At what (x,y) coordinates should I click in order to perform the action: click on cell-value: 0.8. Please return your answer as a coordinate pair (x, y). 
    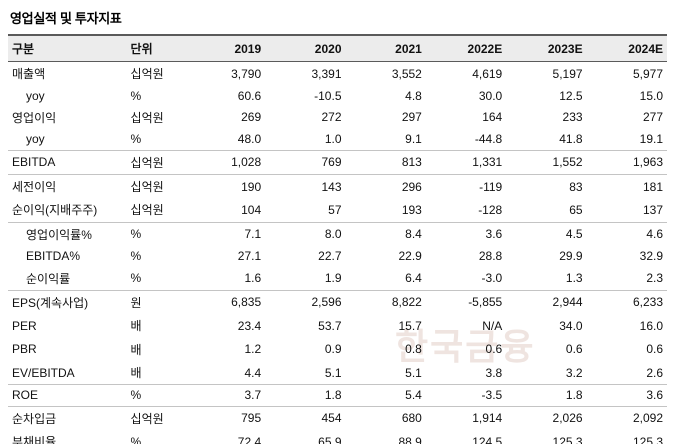
    Looking at the image, I should click on (413, 349).